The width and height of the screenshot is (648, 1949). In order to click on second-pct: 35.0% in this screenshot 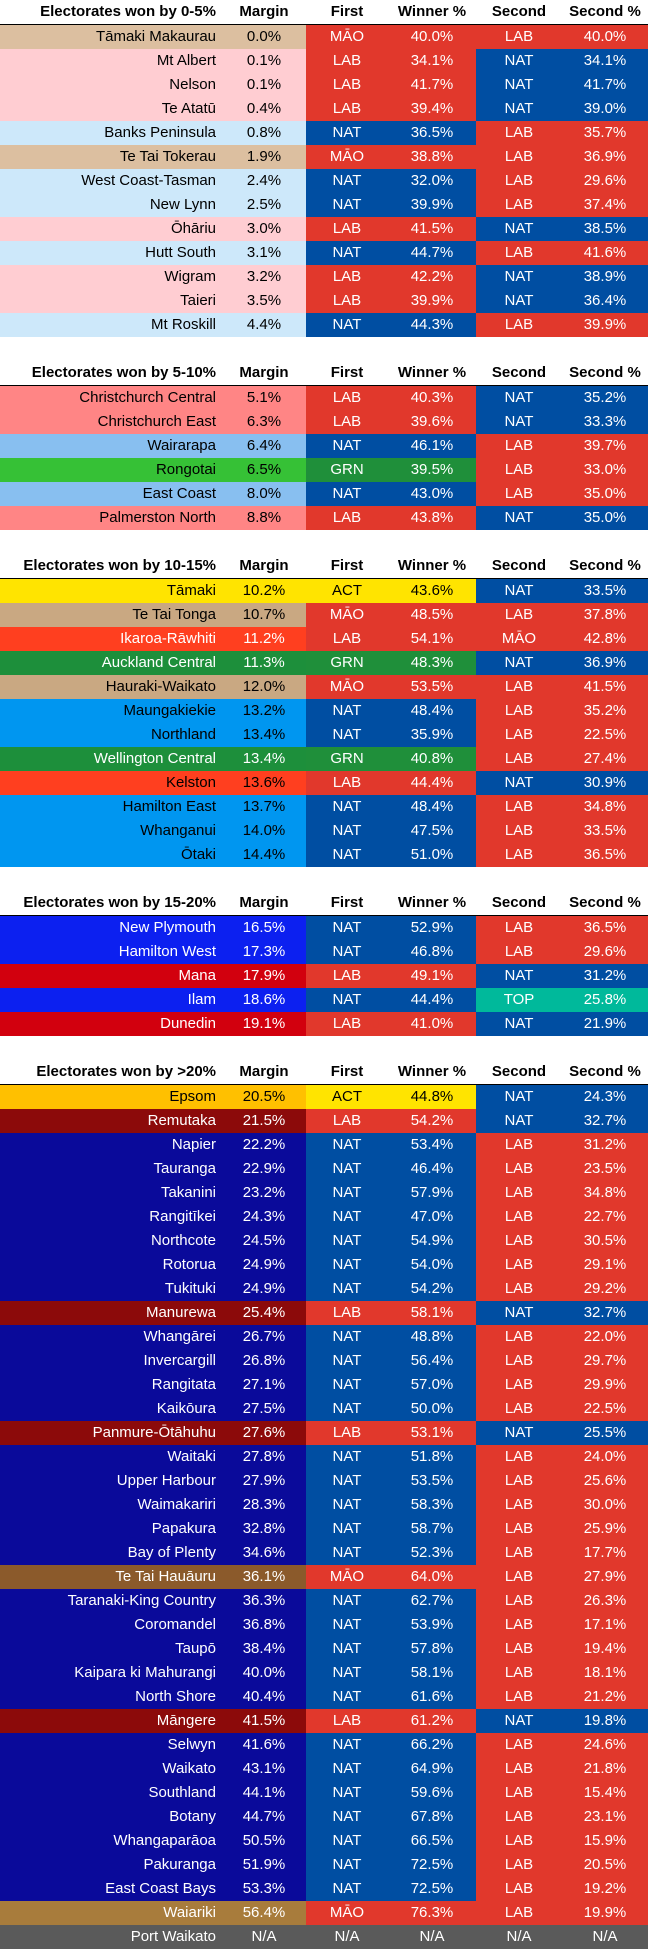, I will do `click(605, 518)`.